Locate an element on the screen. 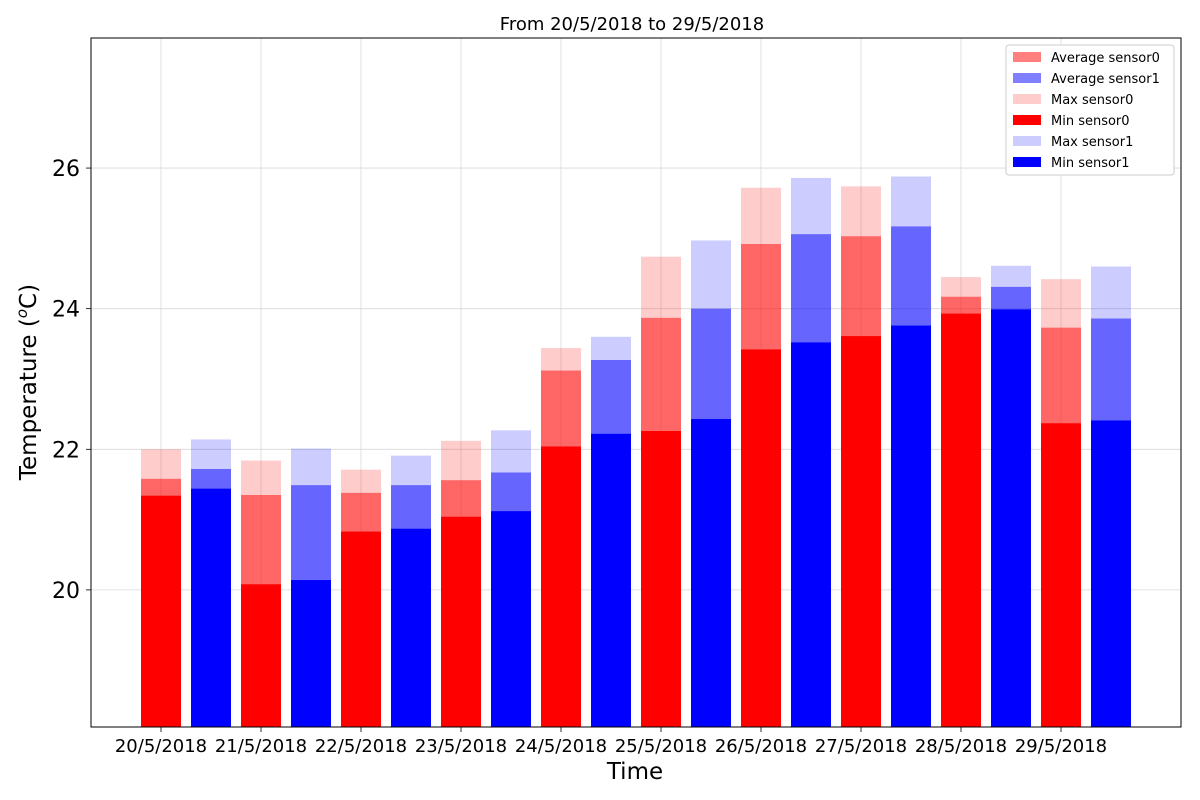 This screenshot has height=800, width=1200. legend-label: Min sensor0 is located at coordinates (1090, 121).